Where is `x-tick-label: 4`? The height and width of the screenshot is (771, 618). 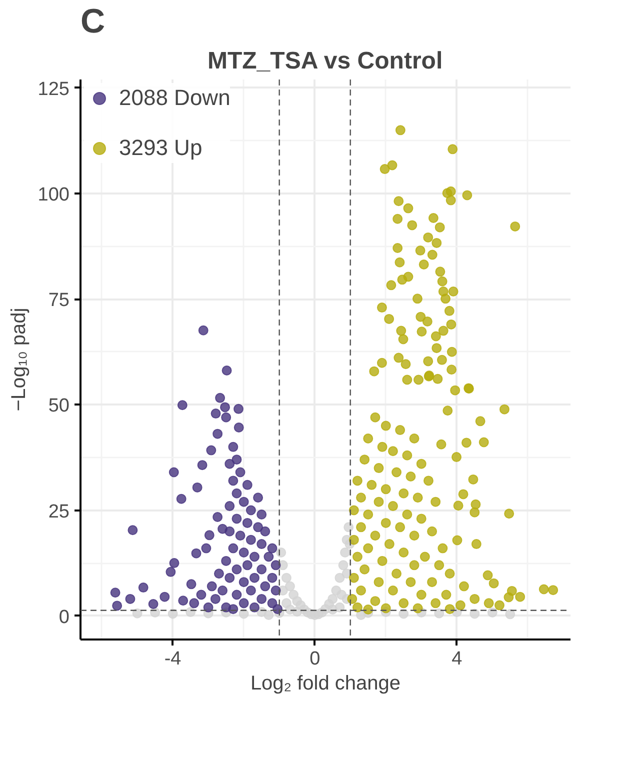 x-tick-label: 4 is located at coordinates (457, 659).